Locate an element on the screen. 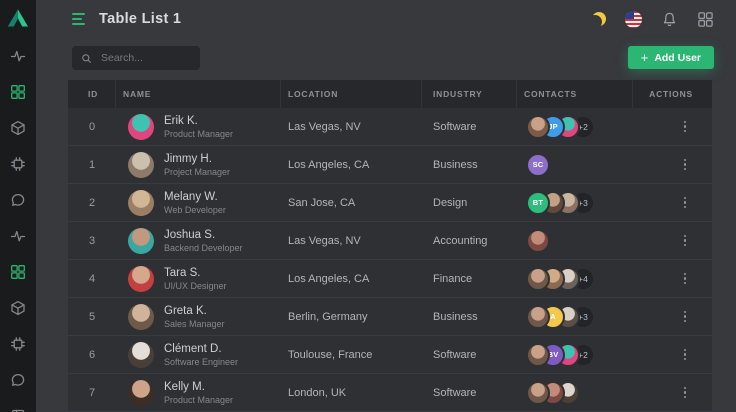 Image resolution: width=736 pixels, height=412 pixels. contacts-cluster: BT +3 is located at coordinates (575, 202).